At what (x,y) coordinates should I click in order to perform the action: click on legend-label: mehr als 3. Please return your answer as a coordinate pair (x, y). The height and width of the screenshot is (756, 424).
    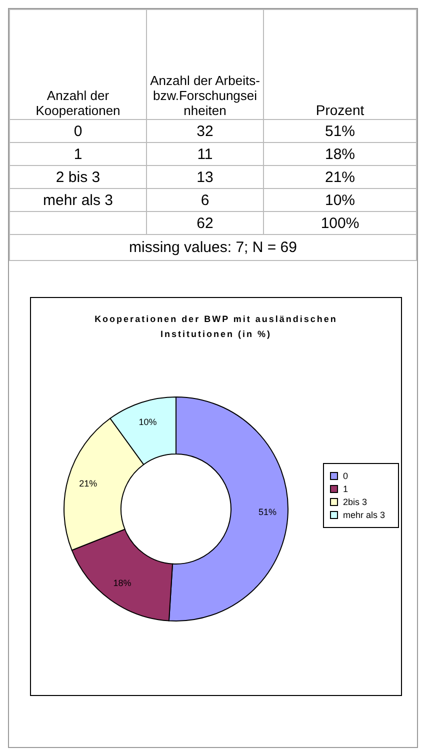
    Looking at the image, I should click on (364, 515).